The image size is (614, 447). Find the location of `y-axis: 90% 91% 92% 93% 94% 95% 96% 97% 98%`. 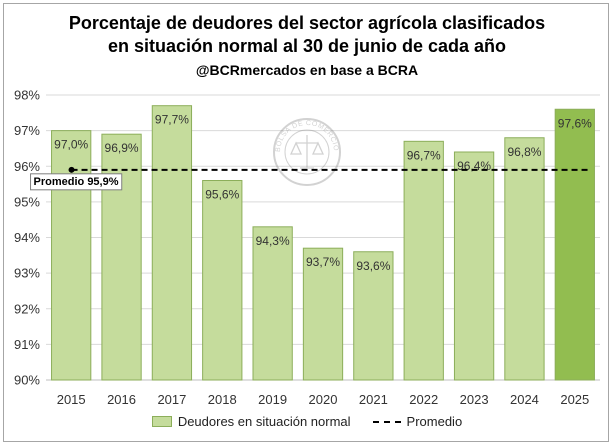

y-axis: 90% 91% 92% 93% 94% 95% 96% 97% 98% is located at coordinates (27, 238).